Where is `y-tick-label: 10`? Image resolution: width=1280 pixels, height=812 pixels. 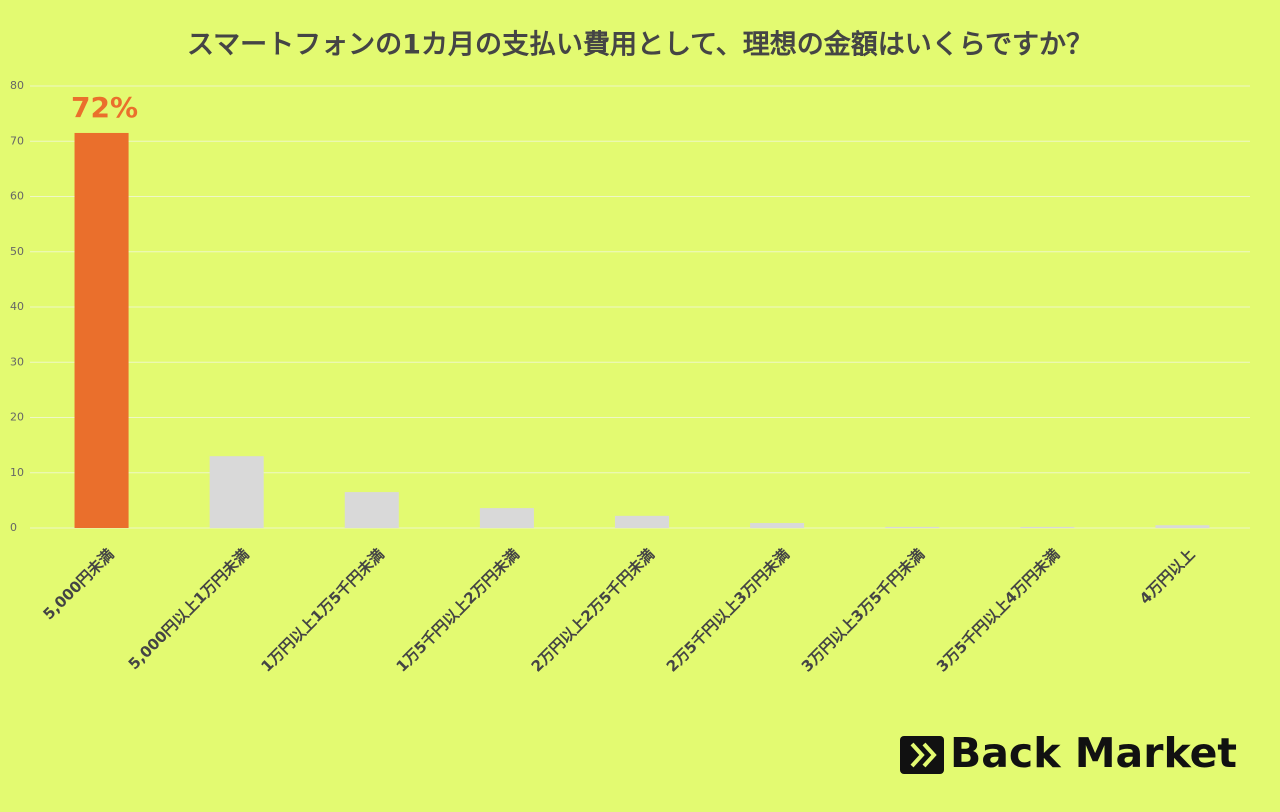 y-tick-label: 10 is located at coordinates (17, 472).